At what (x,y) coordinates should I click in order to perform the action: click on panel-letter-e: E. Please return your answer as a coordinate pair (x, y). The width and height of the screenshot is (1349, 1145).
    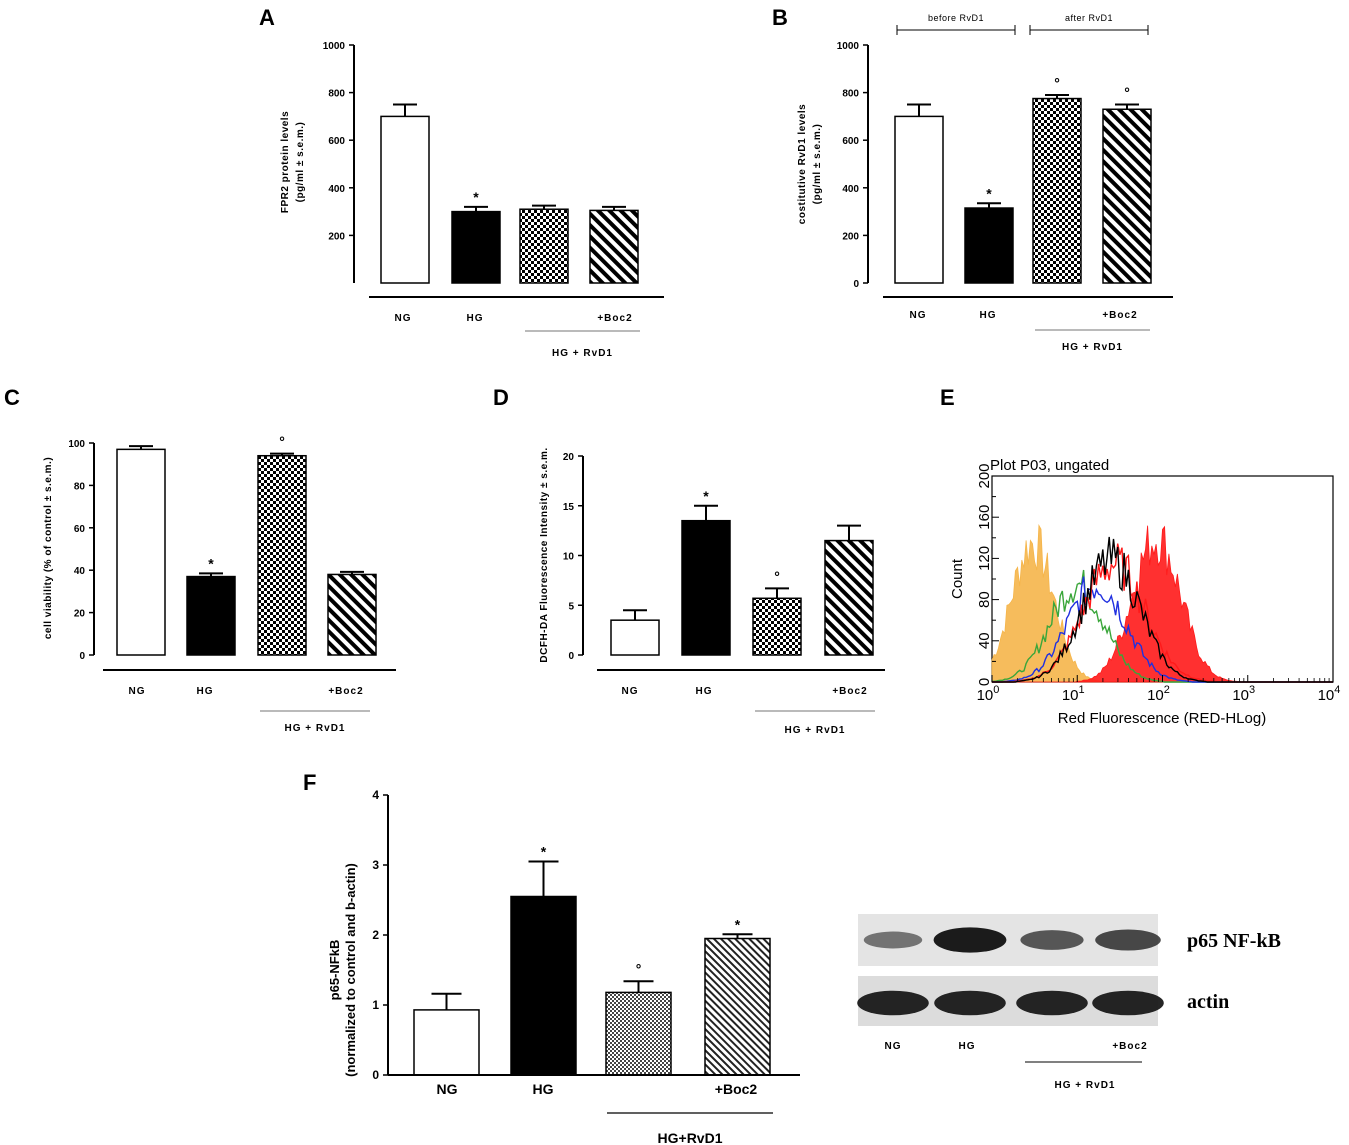
    Looking at the image, I should click on (947, 397).